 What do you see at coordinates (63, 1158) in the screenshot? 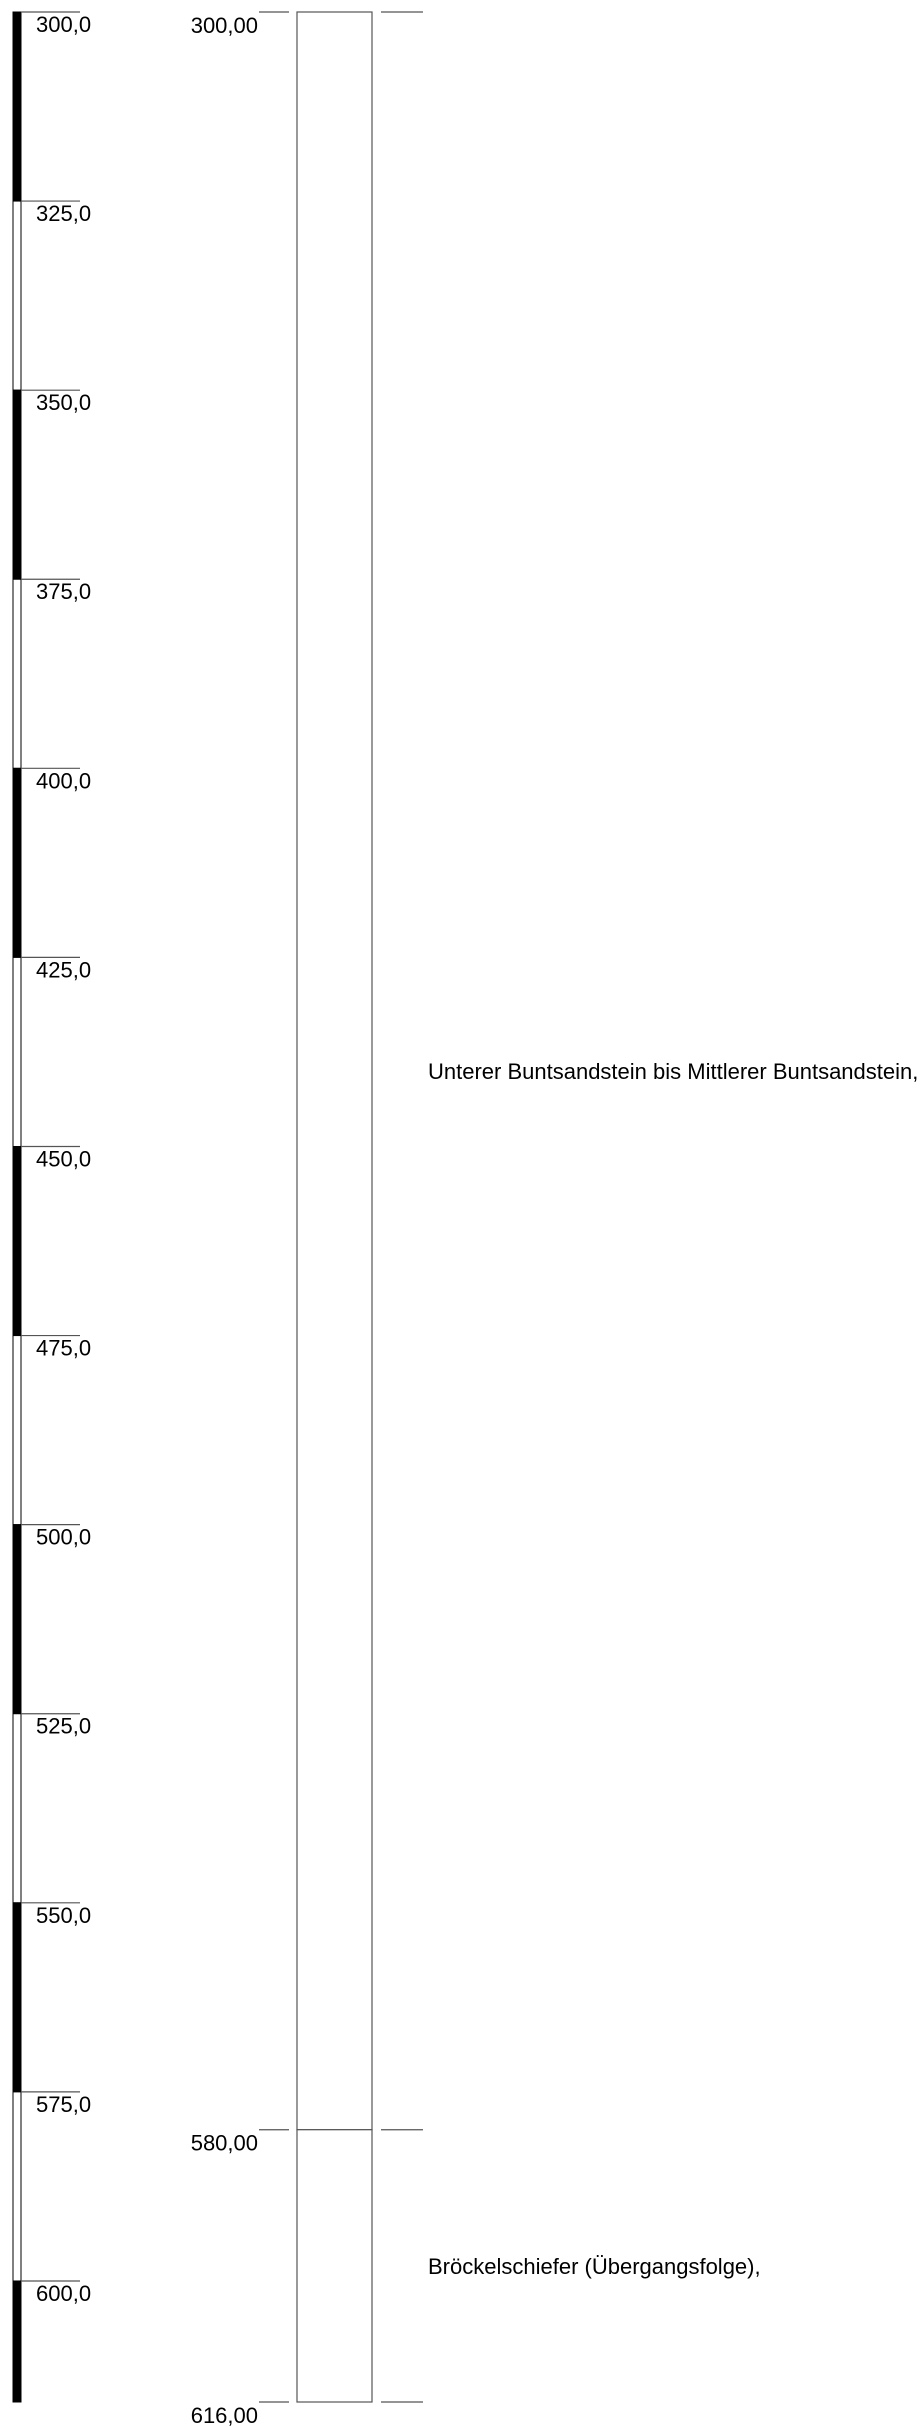
I see `scale-tick-label: 450,0` at bounding box center [63, 1158].